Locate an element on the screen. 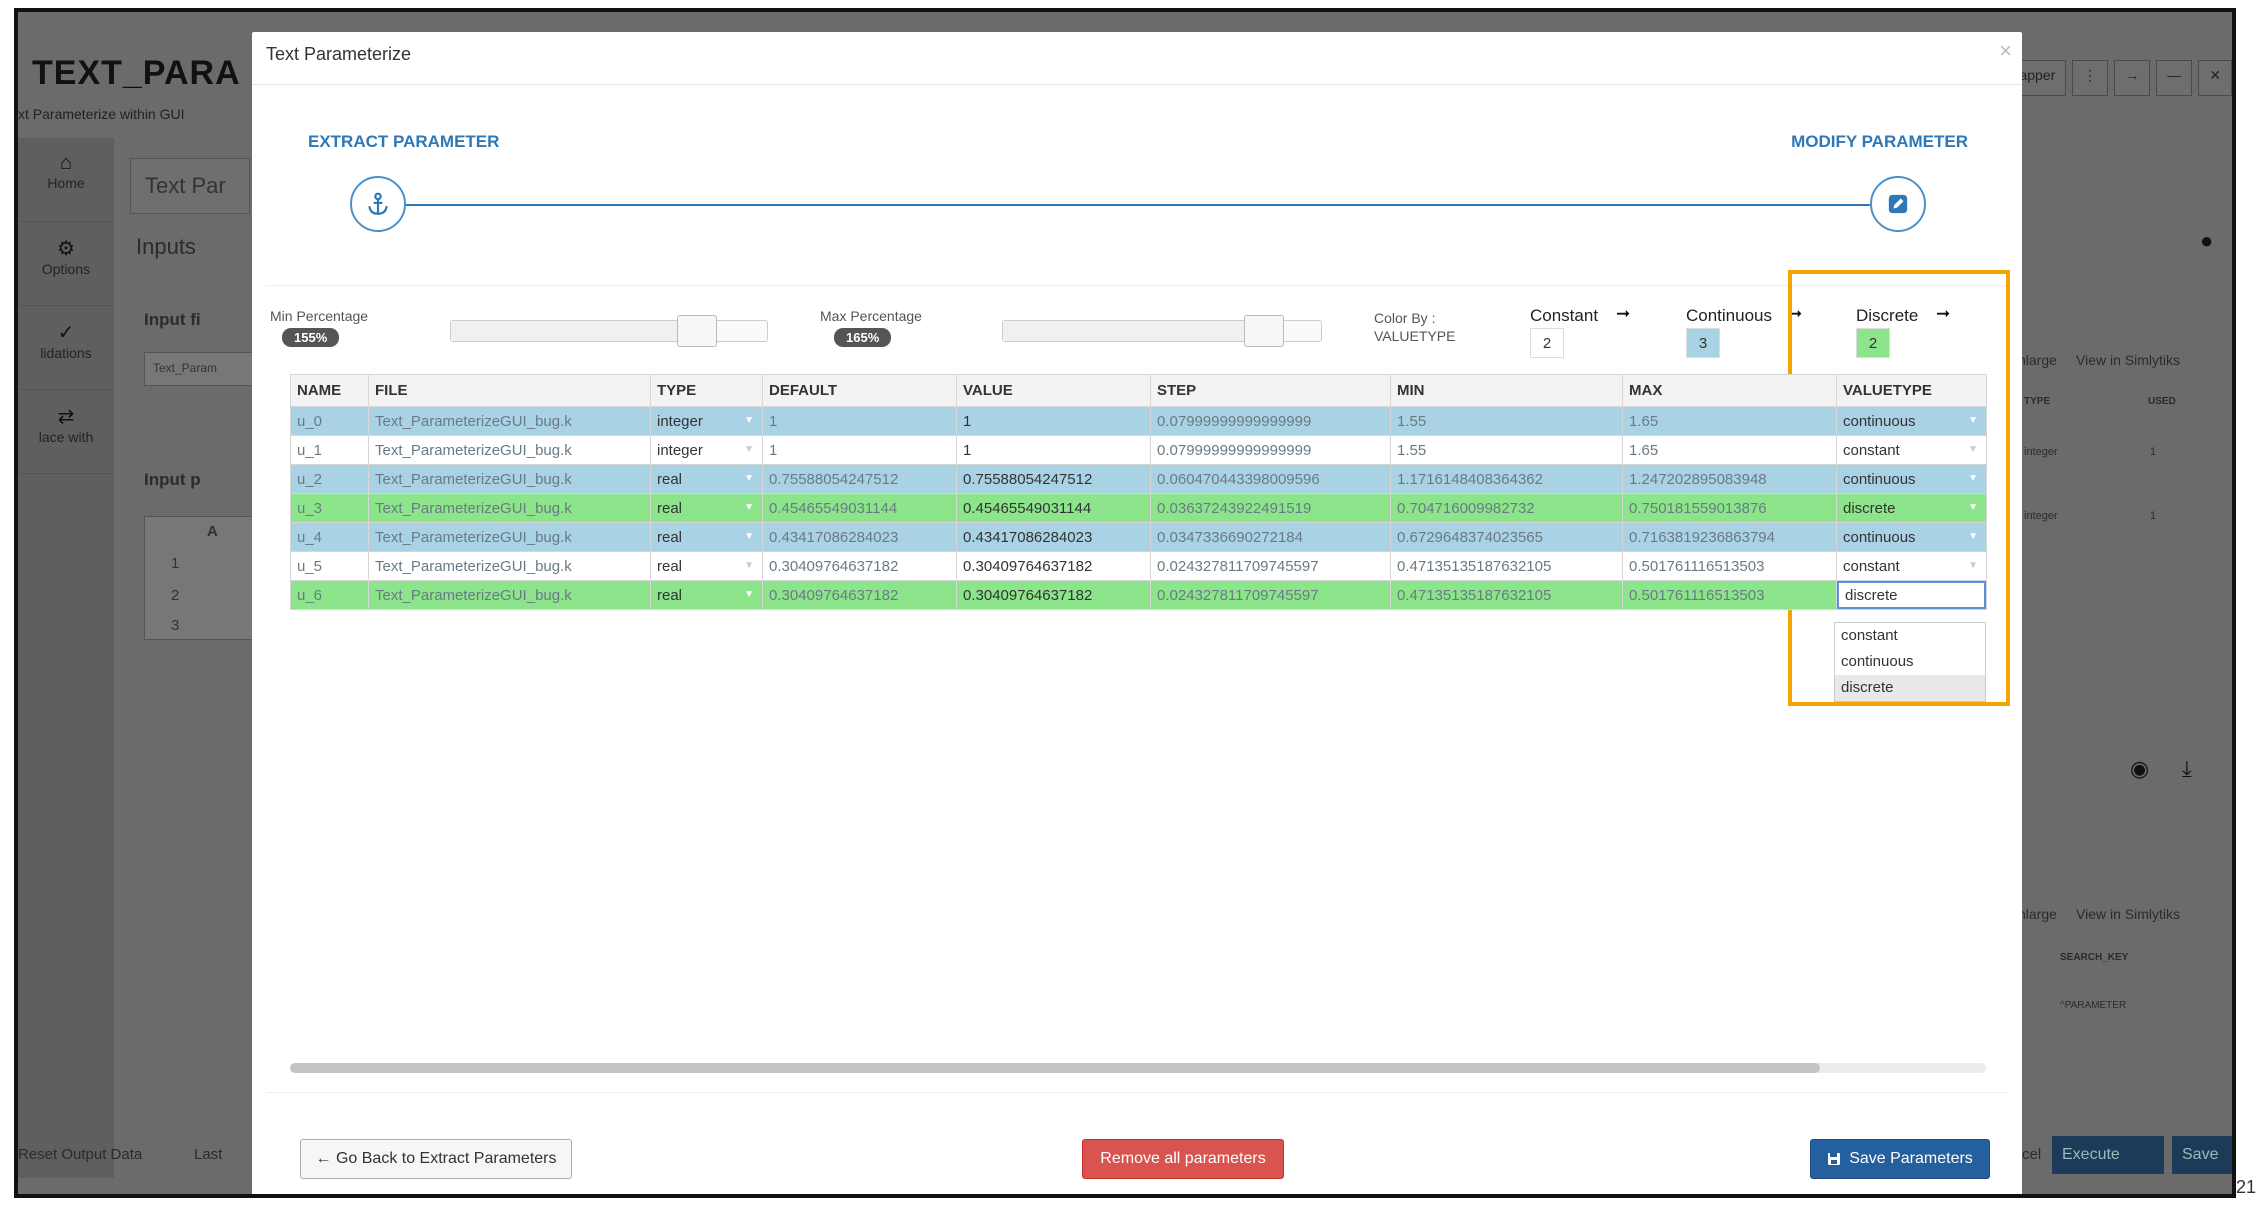 Image resolution: width=2257 pixels, height=1213 pixels. scrollbar-thumb is located at coordinates (1055, 1068).